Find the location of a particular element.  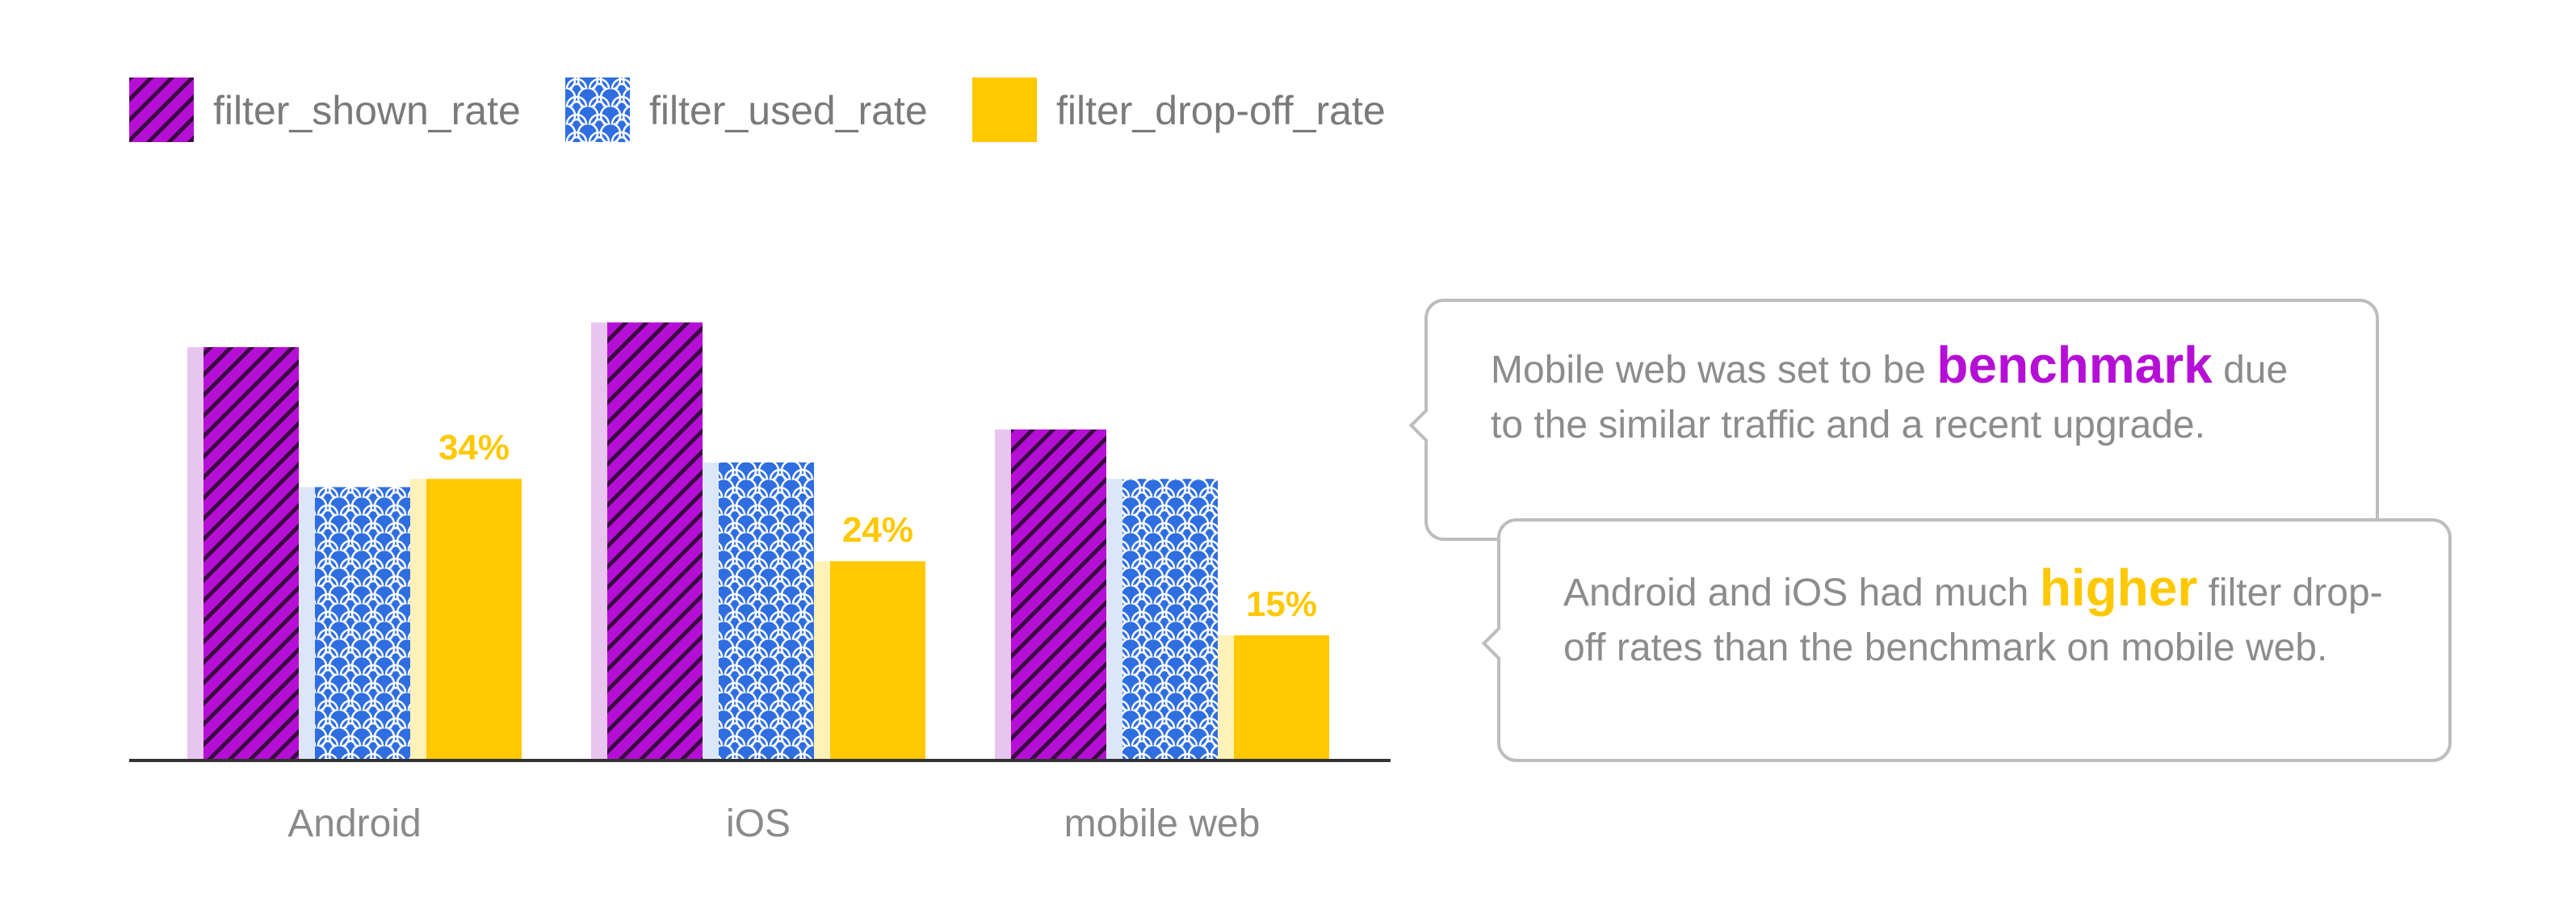

bar-filter_shown_rate-iOS is located at coordinates (655, 540).